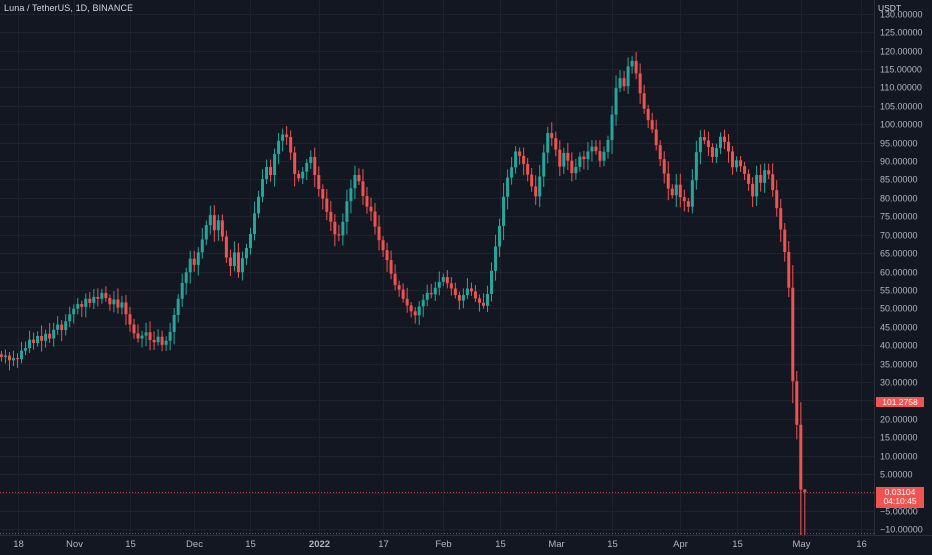 Image resolution: width=932 pixels, height=555 pixels. What do you see at coordinates (612, 544) in the screenshot?
I see `x-tick-label: 15` at bounding box center [612, 544].